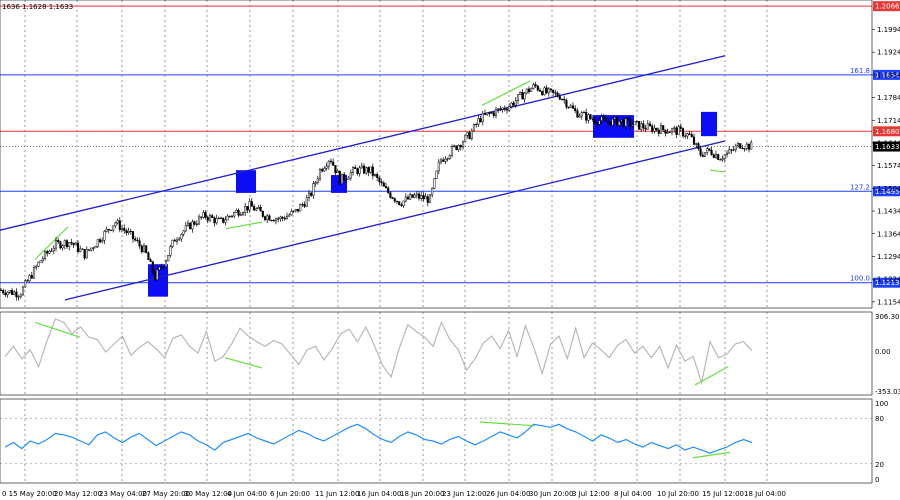 This screenshot has width=900, height=500. I want to click on x-tick-label: 8 Jul 04:00, so click(633, 494).